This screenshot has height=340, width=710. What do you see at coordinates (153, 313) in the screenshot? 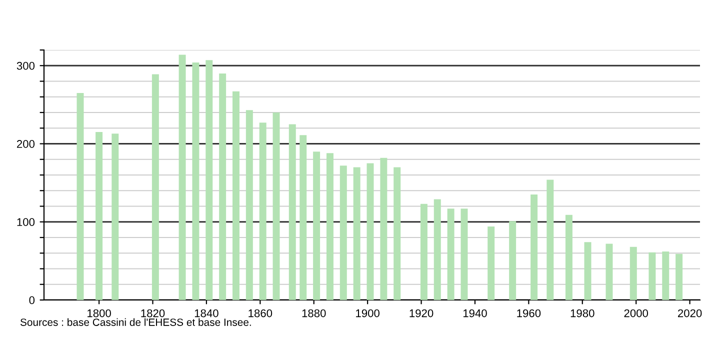
I see `x-tick-label: 1820` at bounding box center [153, 313].